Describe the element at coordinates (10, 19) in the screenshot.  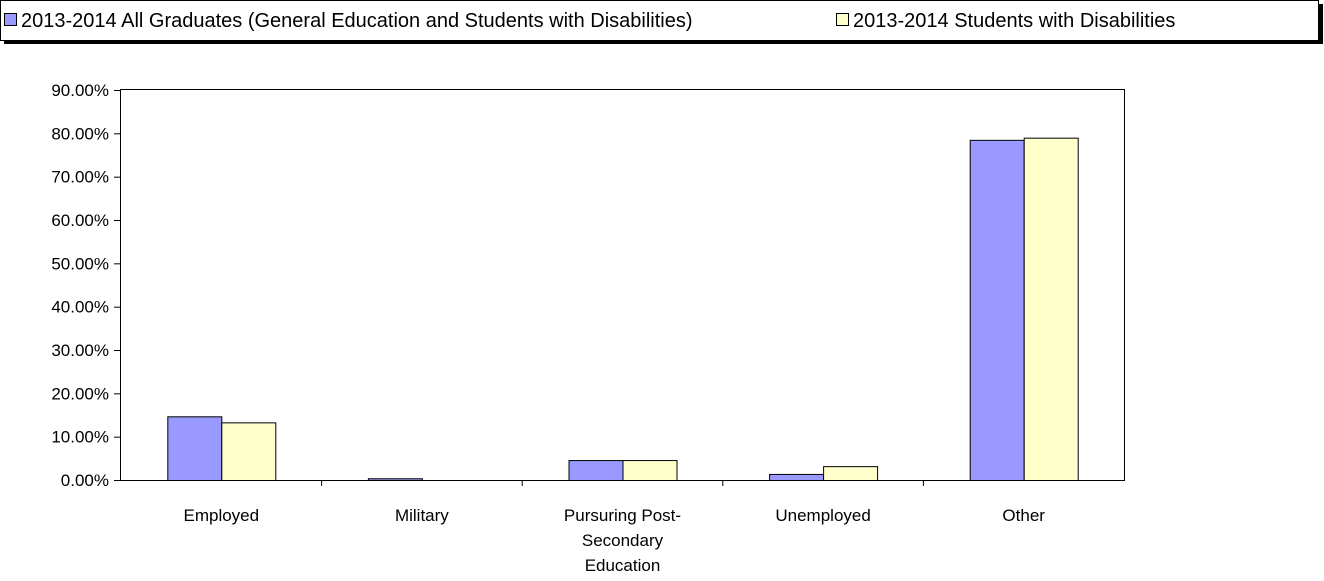
I see `legend-swatch-all-graduates` at that location.